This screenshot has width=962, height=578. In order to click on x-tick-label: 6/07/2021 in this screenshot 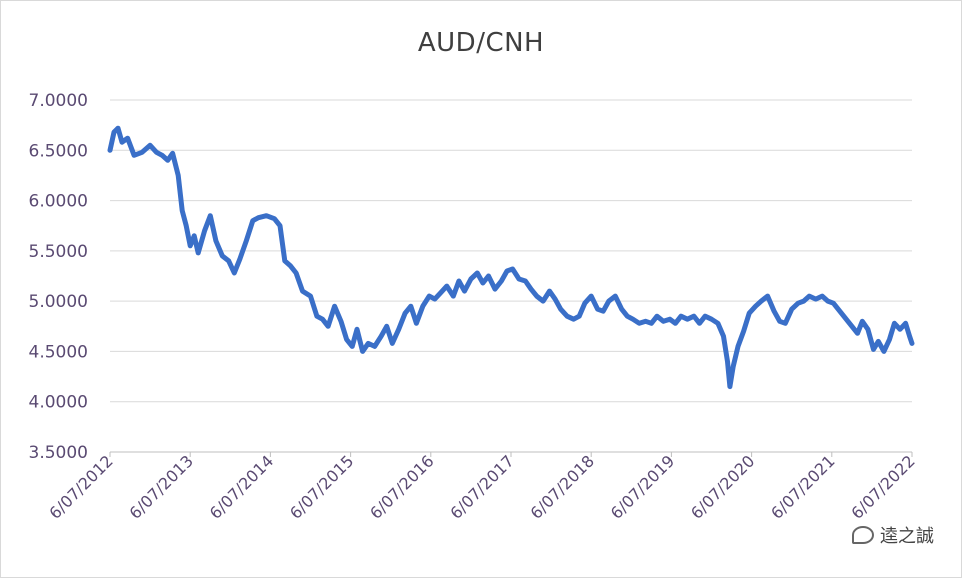, I will do `click(802, 486)`.